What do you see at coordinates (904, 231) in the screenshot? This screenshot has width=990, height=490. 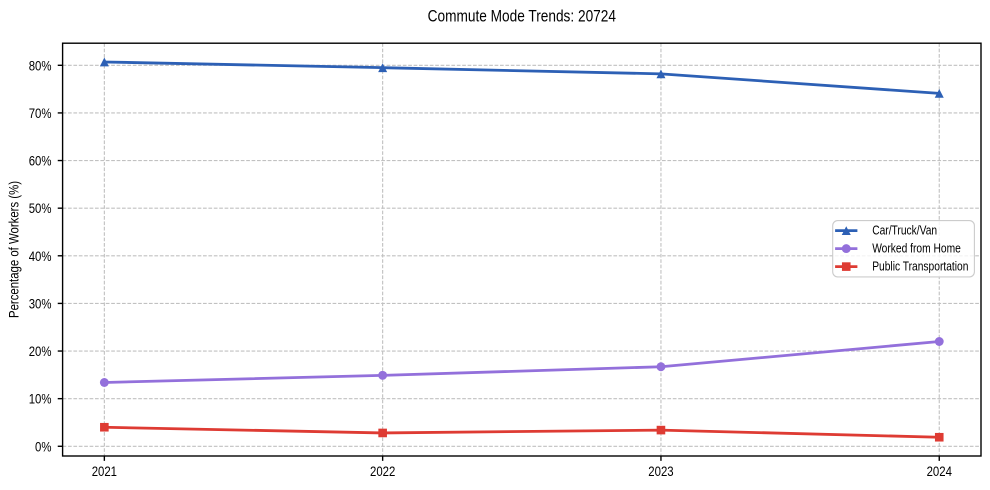 I see `svg-text: Car/Truck/Van` at bounding box center [904, 231].